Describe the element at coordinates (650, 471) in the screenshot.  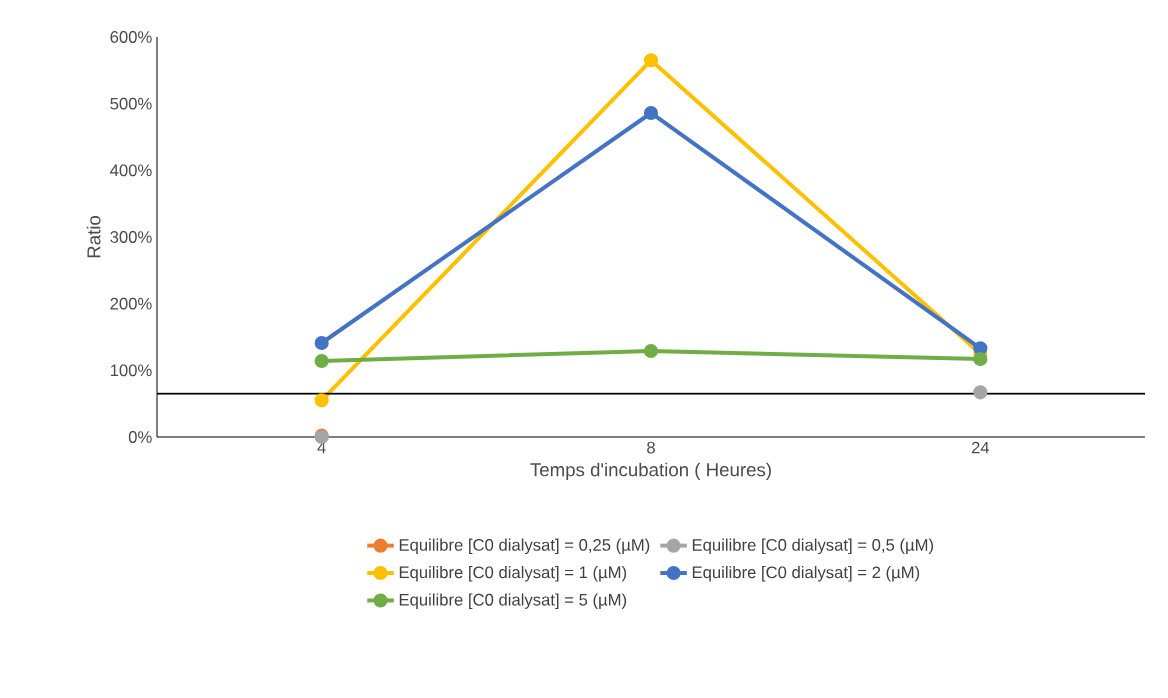
I see `x-axis-title: Temps d'incubation ( Heures)` at that location.